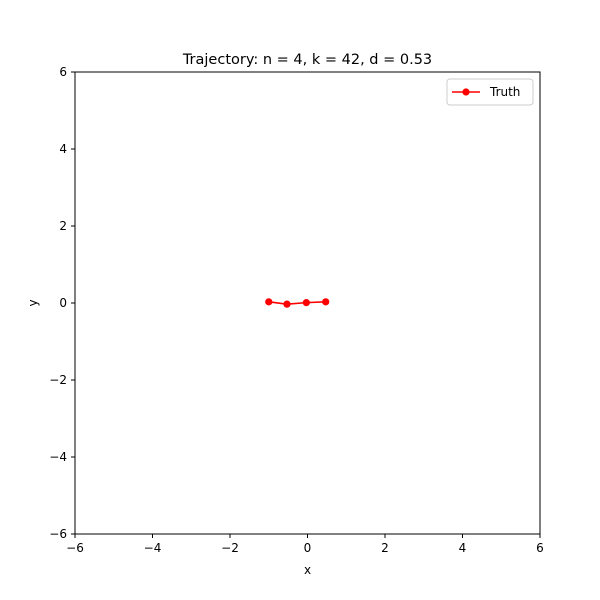 The width and height of the screenshot is (600, 600). Describe the element at coordinates (466, 92) in the screenshot. I see `legend-marker-truth` at that location.